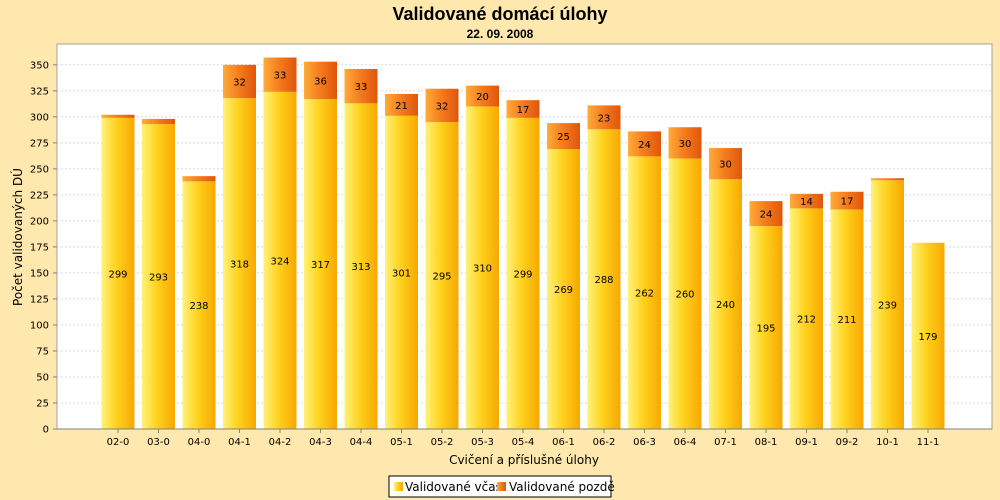 The height and width of the screenshot is (500, 1000). Describe the element at coordinates (482, 442) in the screenshot. I see `x-tick-label: 05-3` at that location.